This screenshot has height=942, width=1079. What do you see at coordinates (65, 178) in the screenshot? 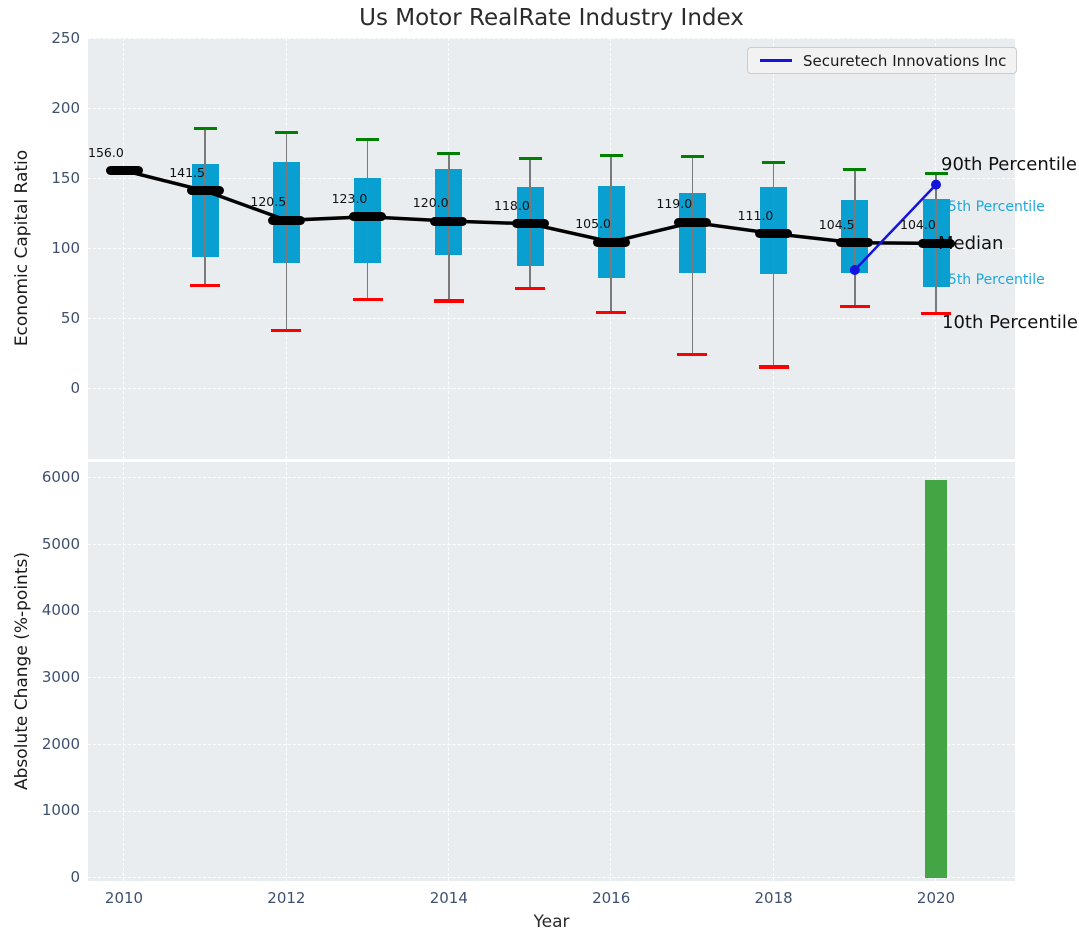
I see `top-y-tick-label: 150` at bounding box center [65, 178].